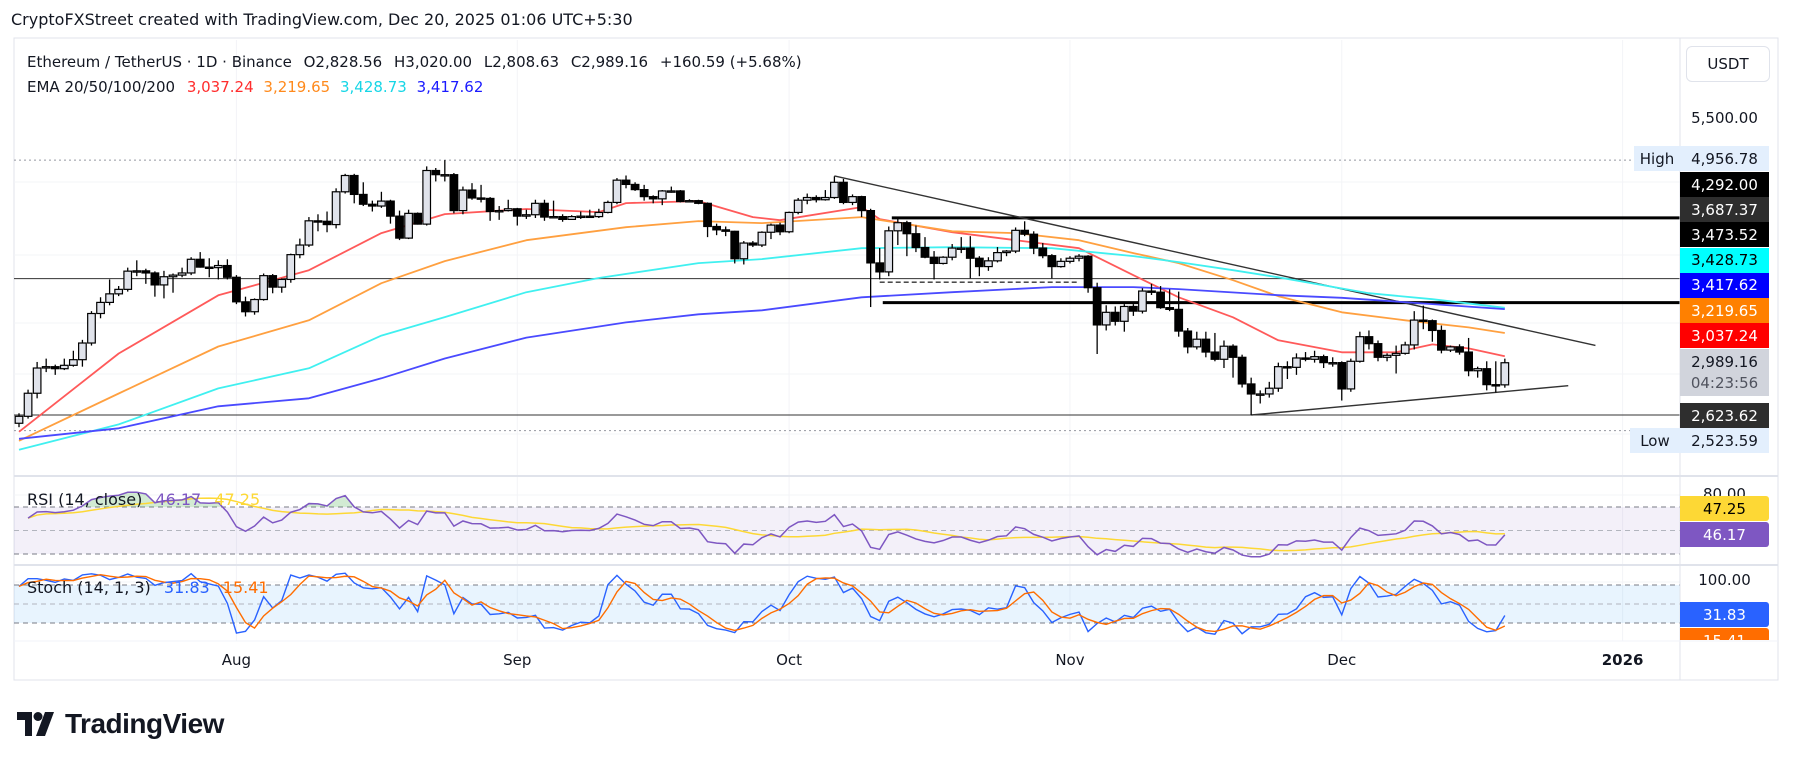 This screenshot has height=772, width=1793. What do you see at coordinates (847, 524) in the screenshot?
I see `rsi-pane` at bounding box center [847, 524].